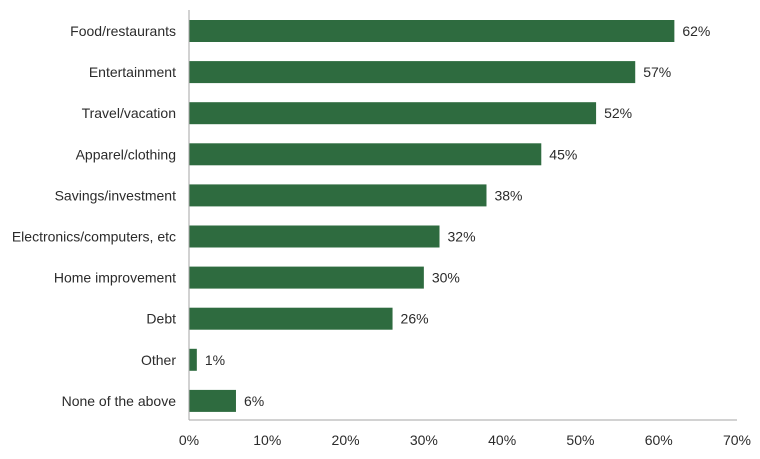  Describe the element at coordinates (424, 440) in the screenshot. I see `x-tick-label: 30%` at that location.